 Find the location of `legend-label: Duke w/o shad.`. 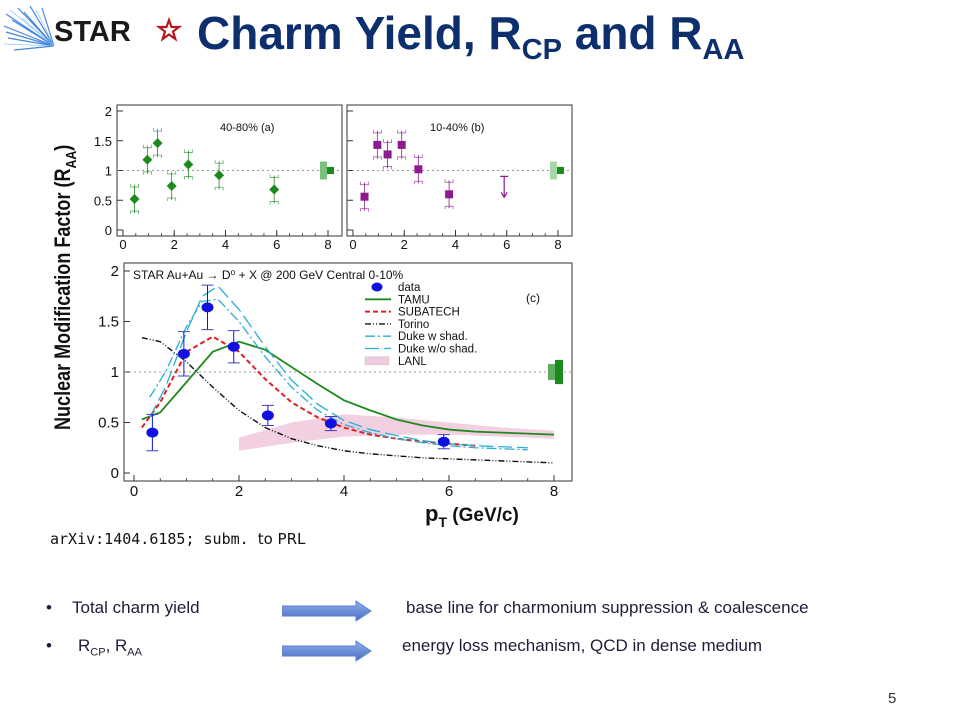

legend-label: Duke w/o shad. is located at coordinates (437, 350).